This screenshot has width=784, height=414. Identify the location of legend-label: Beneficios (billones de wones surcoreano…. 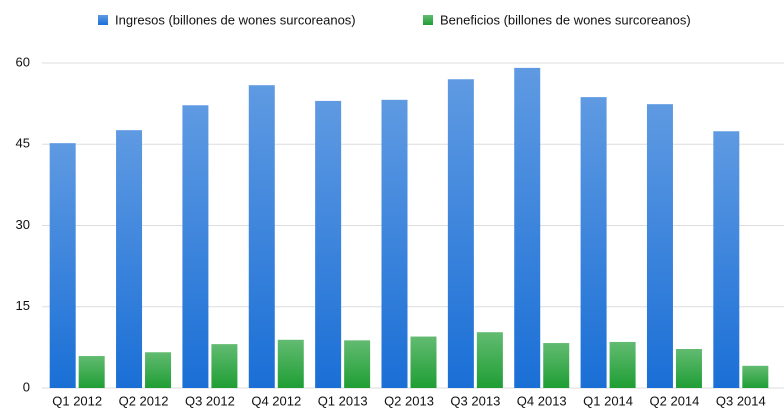
(565, 19).